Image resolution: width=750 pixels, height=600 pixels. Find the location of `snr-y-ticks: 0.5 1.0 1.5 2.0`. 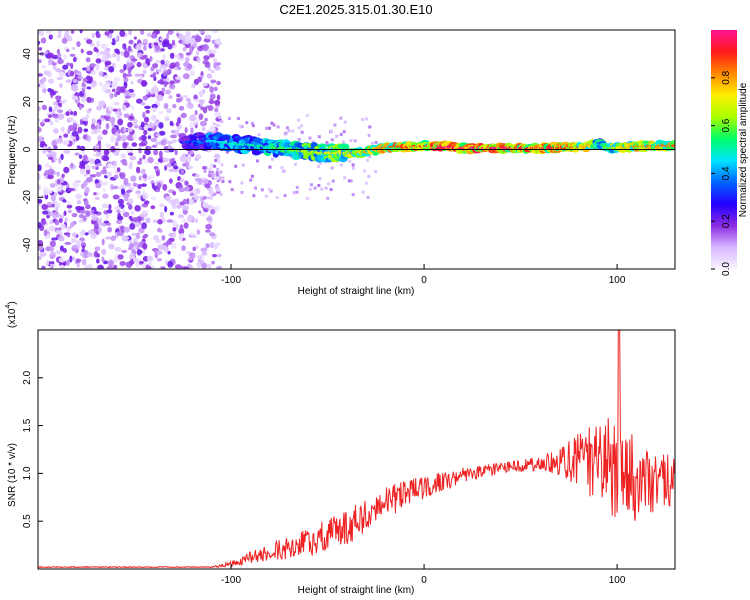

snr-y-ticks: 0.5 1.0 1.5 2.0 is located at coordinates (32, 449).